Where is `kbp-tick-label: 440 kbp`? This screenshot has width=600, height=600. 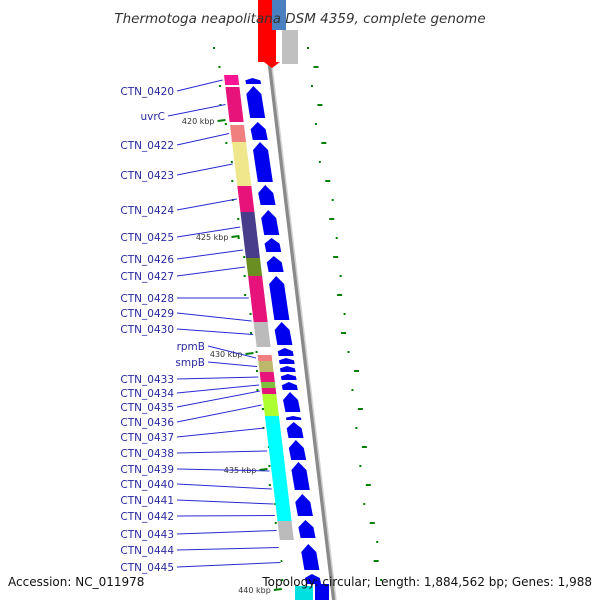
kbp-tick-label: 440 kbp is located at coordinates (254, 590).